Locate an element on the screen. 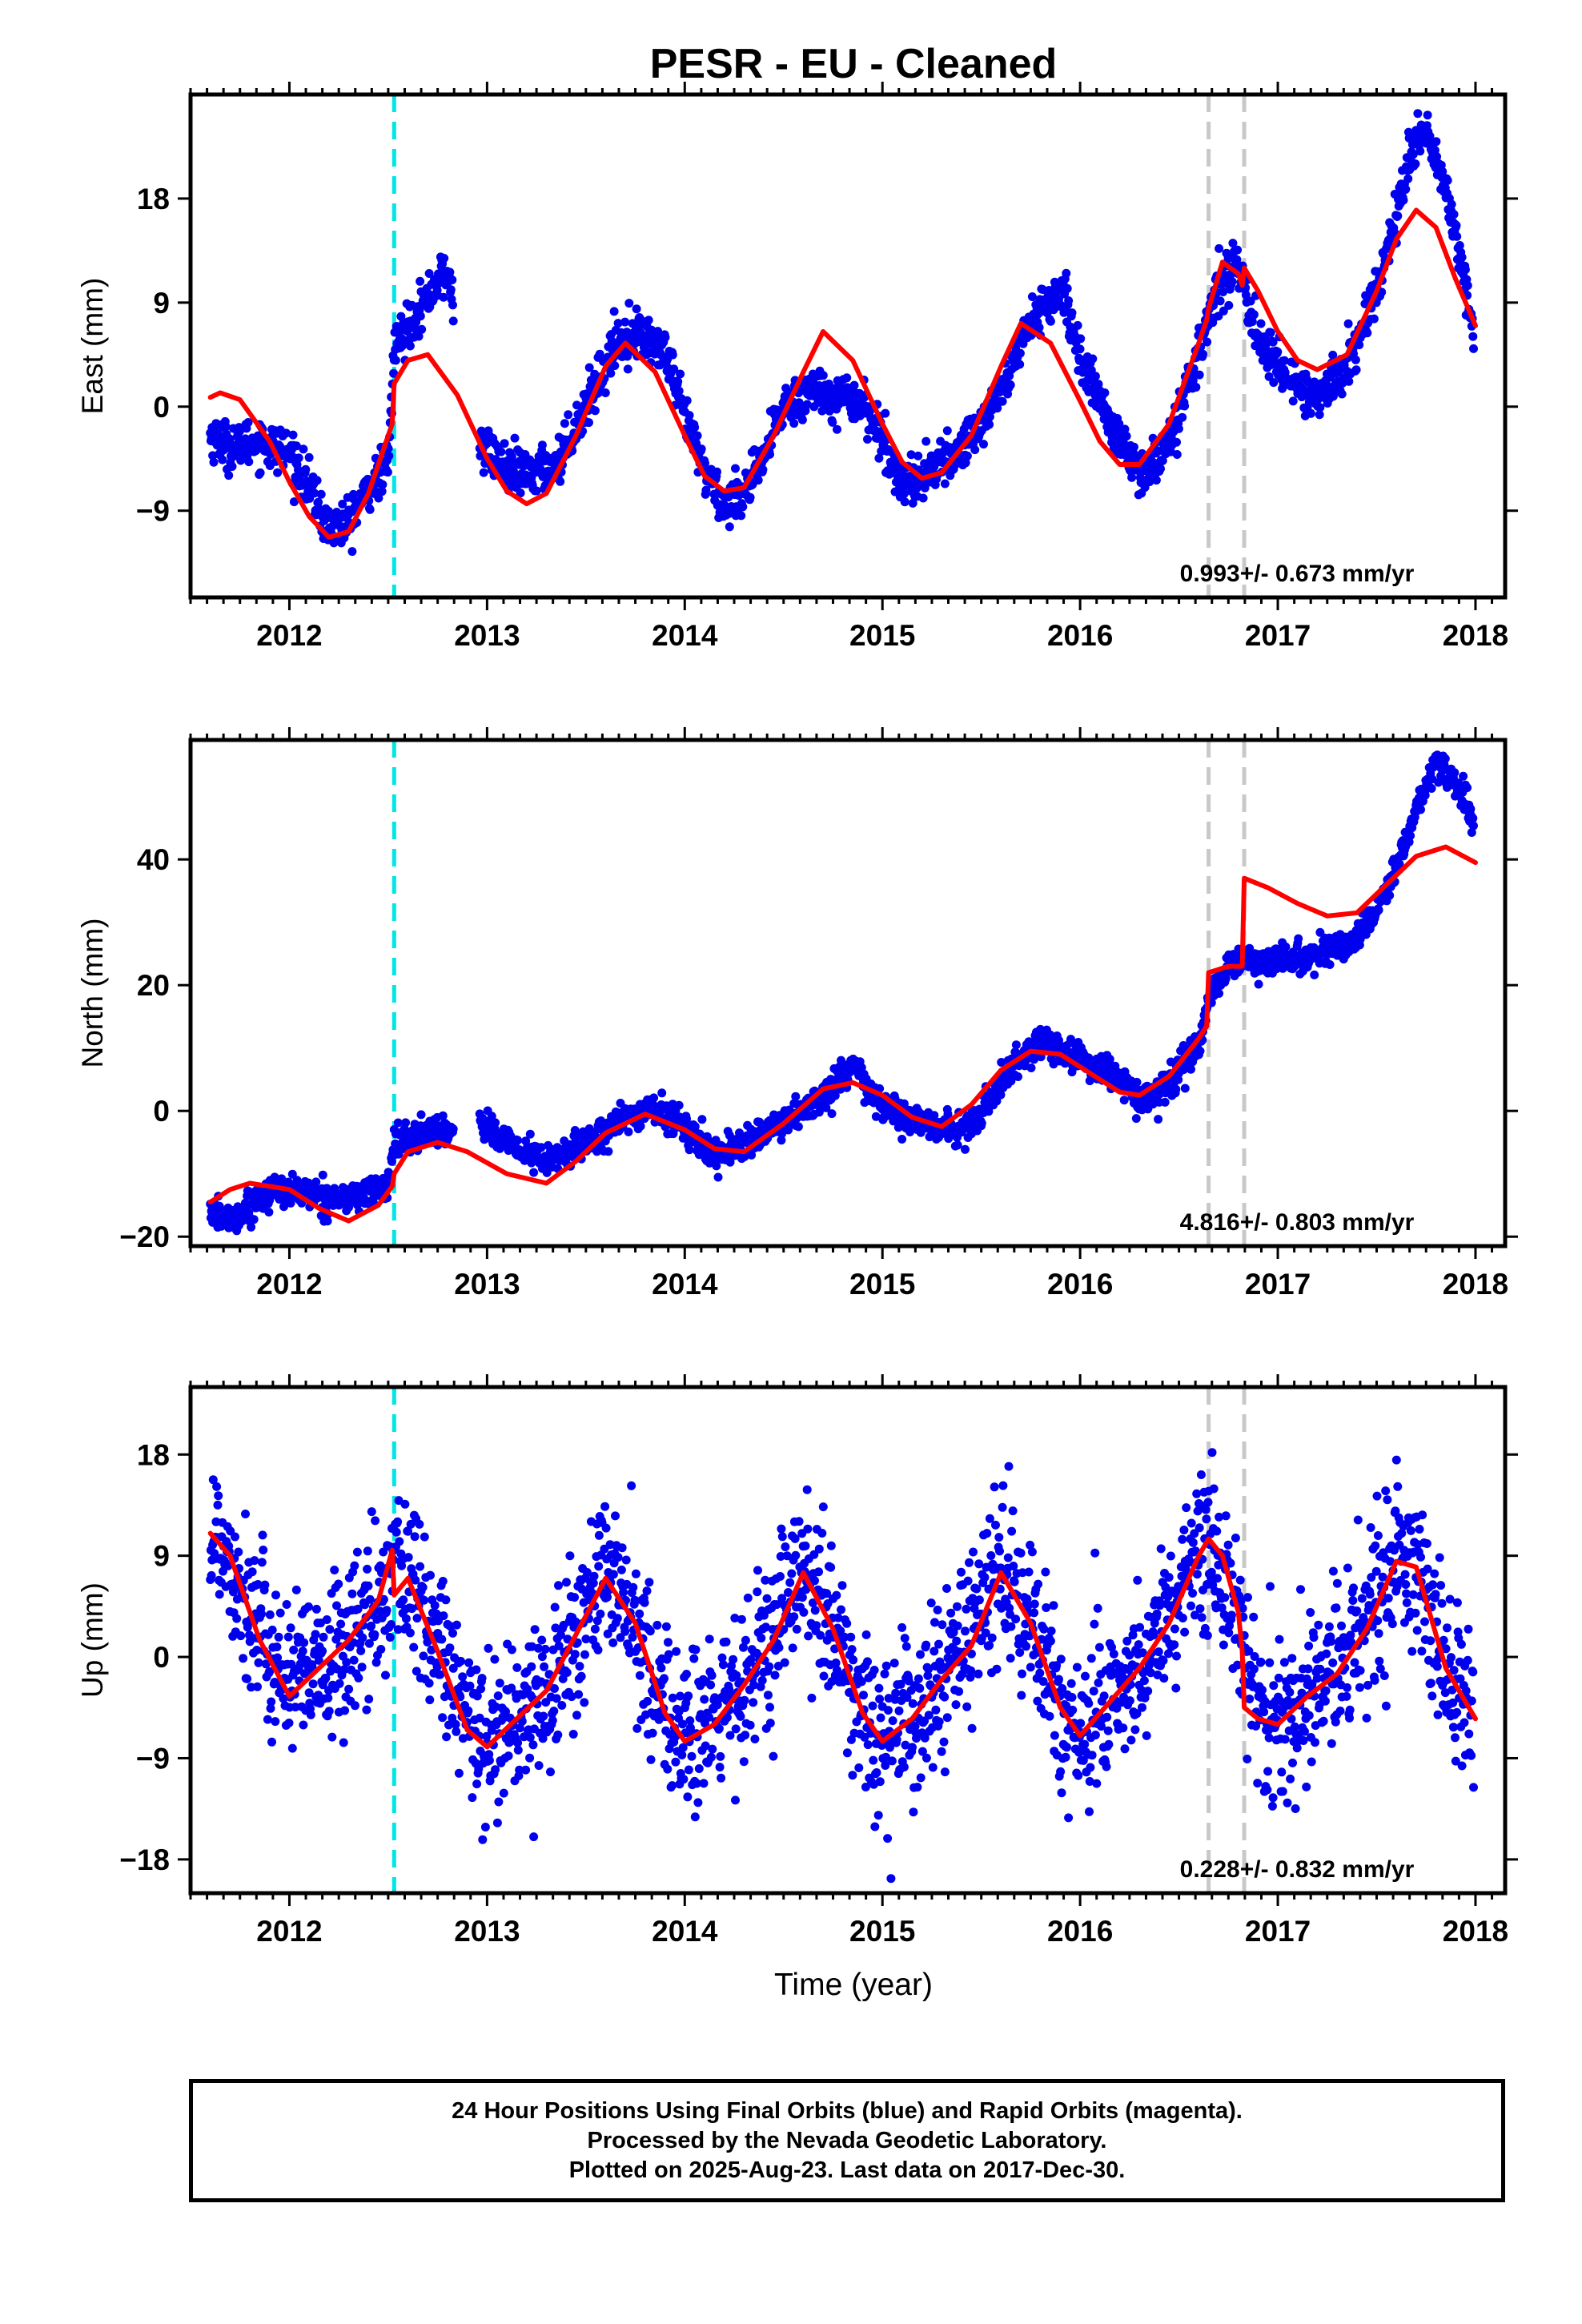  x-tick-label: 2017 is located at coordinates (1278, 1284).